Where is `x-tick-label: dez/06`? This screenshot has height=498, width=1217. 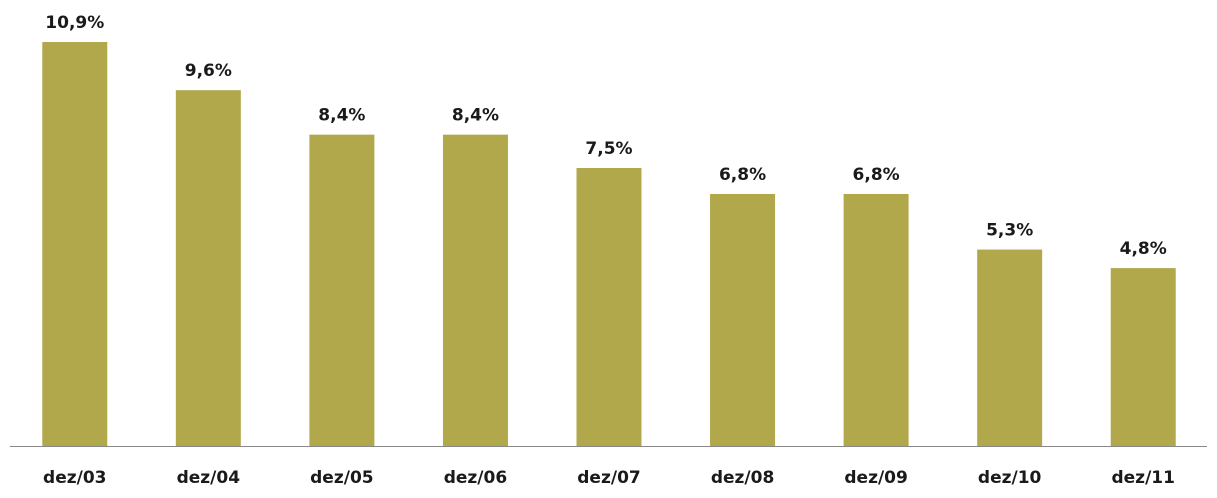 x-tick-label: dez/06 is located at coordinates (475, 478).